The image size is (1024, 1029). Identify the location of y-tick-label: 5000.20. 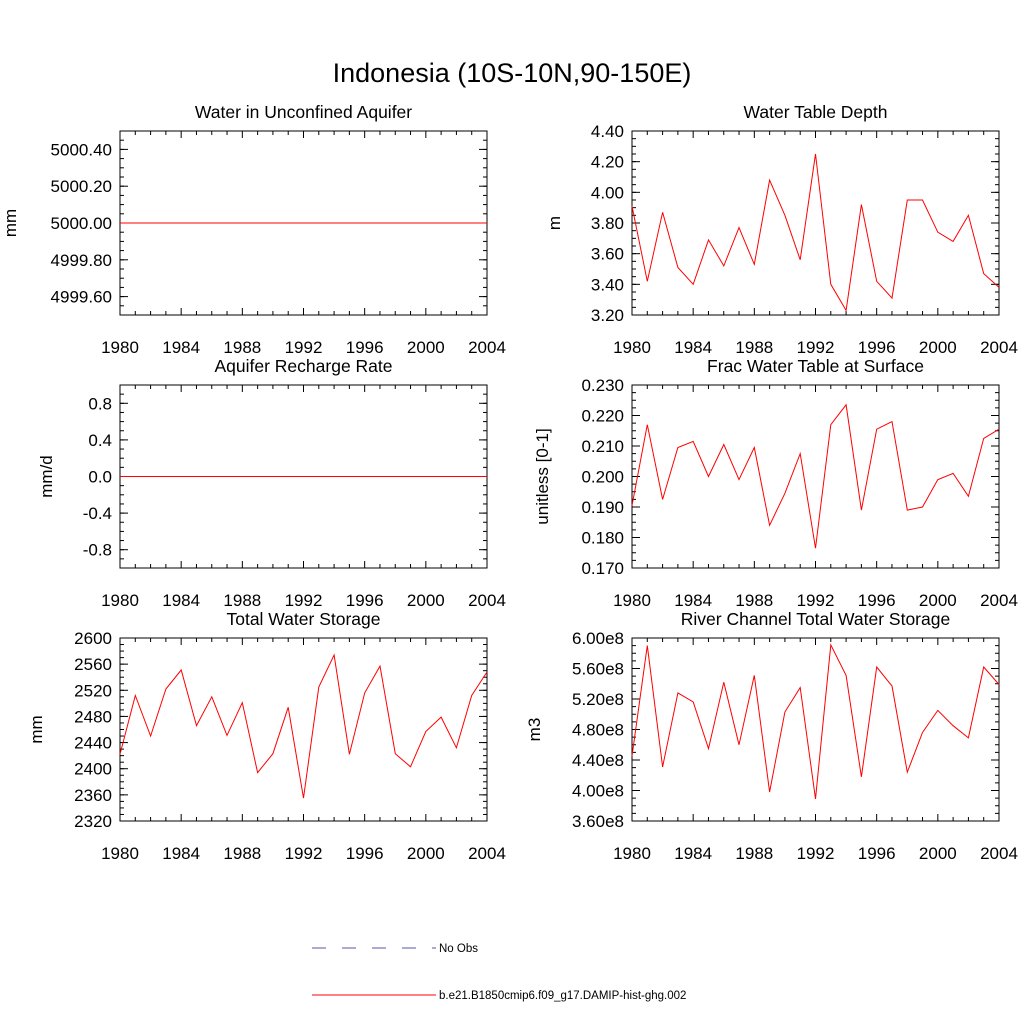
(81, 186).